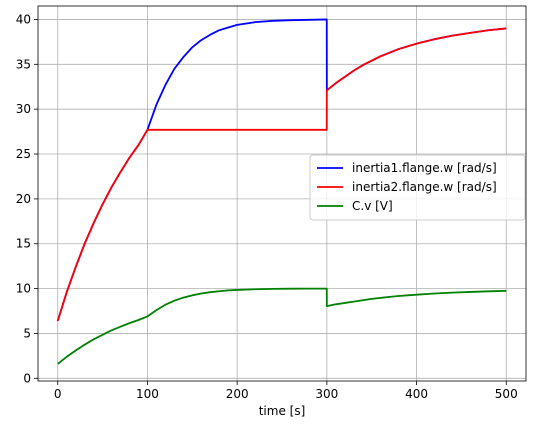 The image size is (535, 425). What do you see at coordinates (416, 394) in the screenshot?
I see `x-tick-label: 400` at bounding box center [416, 394].